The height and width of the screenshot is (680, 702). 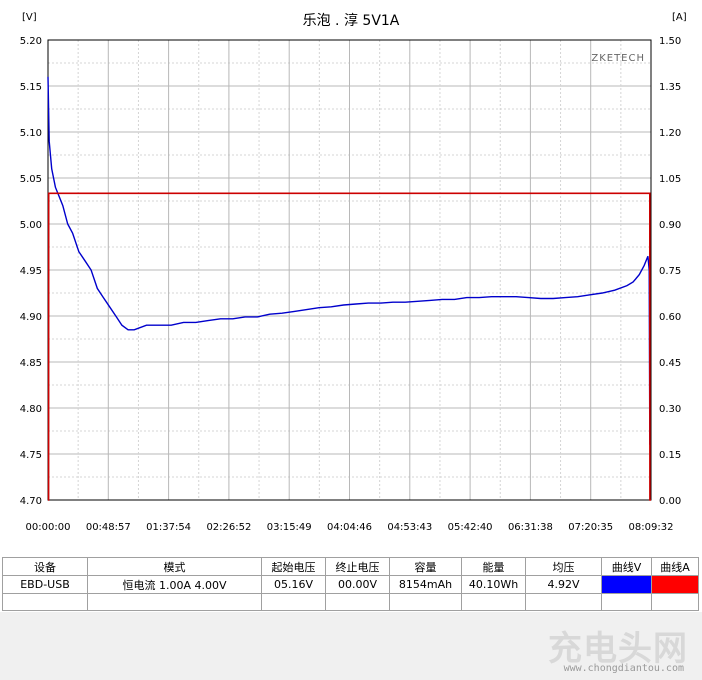 I want to click on left-axis-tick-label: 4.70, so click(x=31, y=501).